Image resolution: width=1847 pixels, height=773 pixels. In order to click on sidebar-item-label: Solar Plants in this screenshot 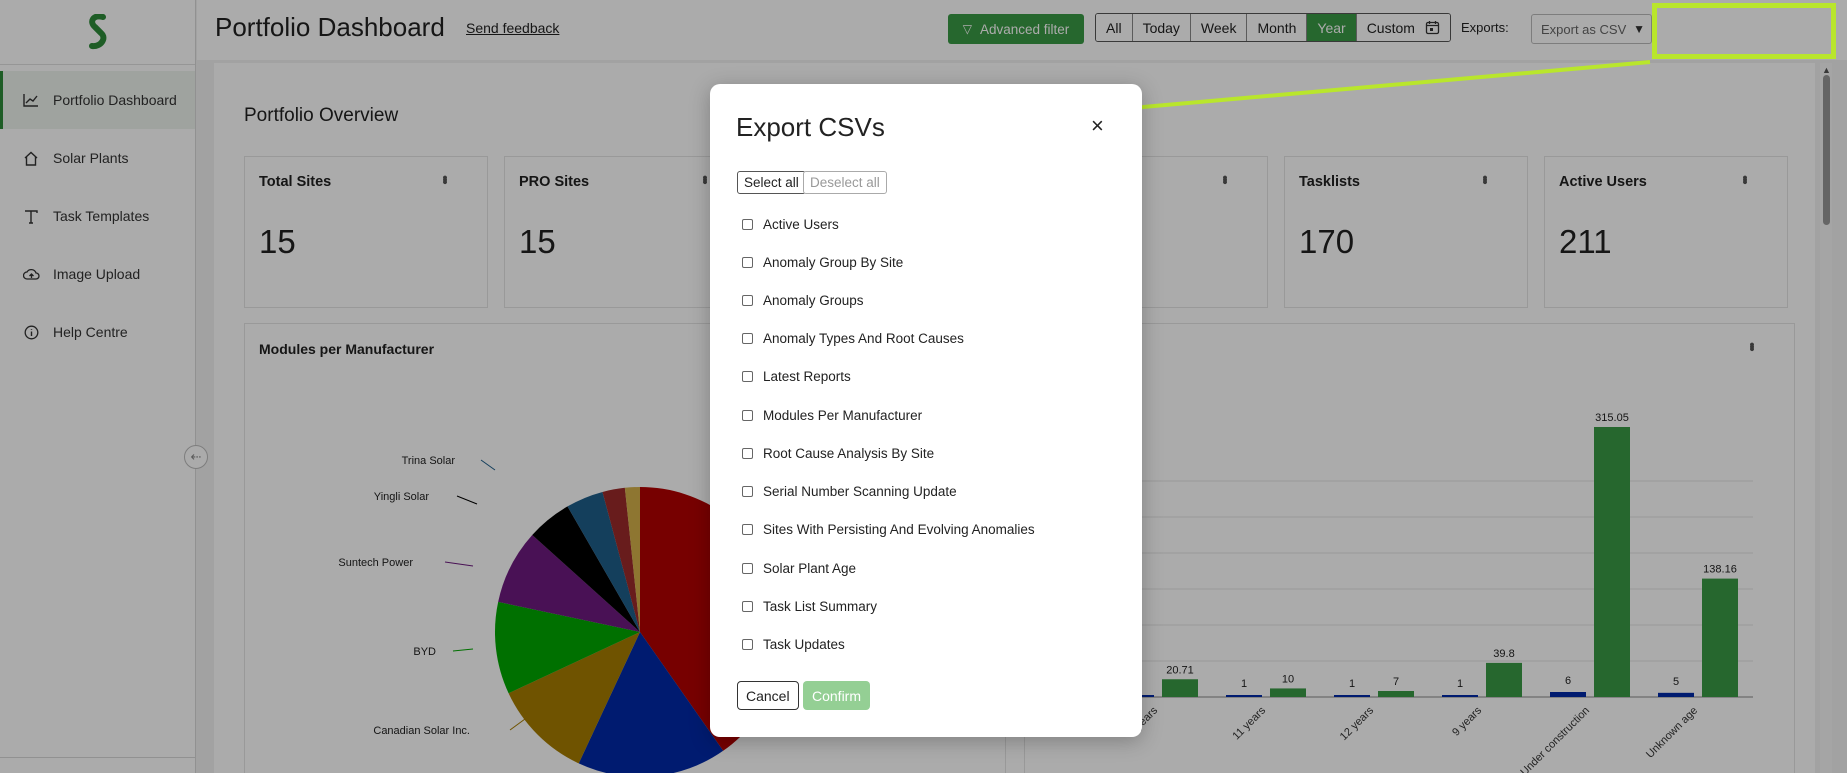, I will do `click(91, 158)`.